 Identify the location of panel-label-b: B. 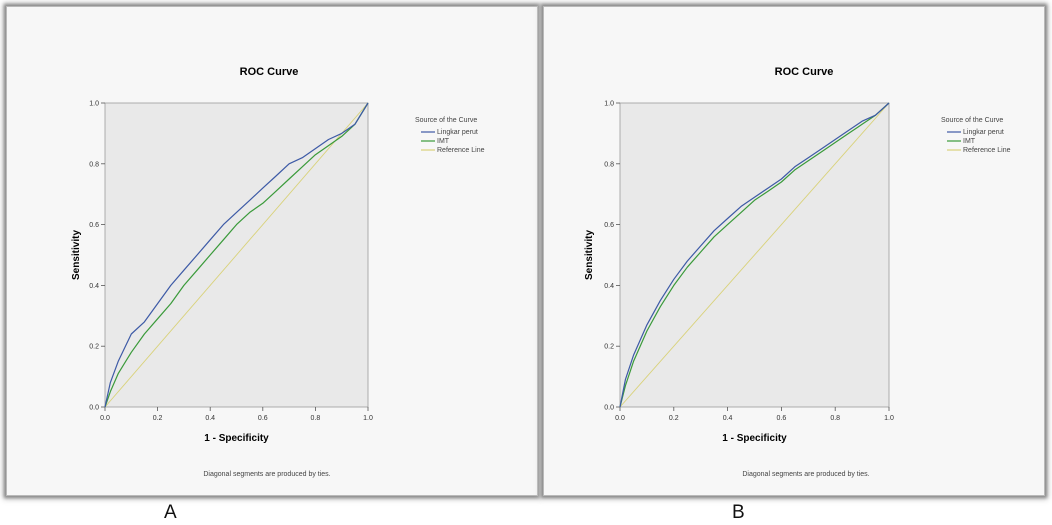
(738, 512).